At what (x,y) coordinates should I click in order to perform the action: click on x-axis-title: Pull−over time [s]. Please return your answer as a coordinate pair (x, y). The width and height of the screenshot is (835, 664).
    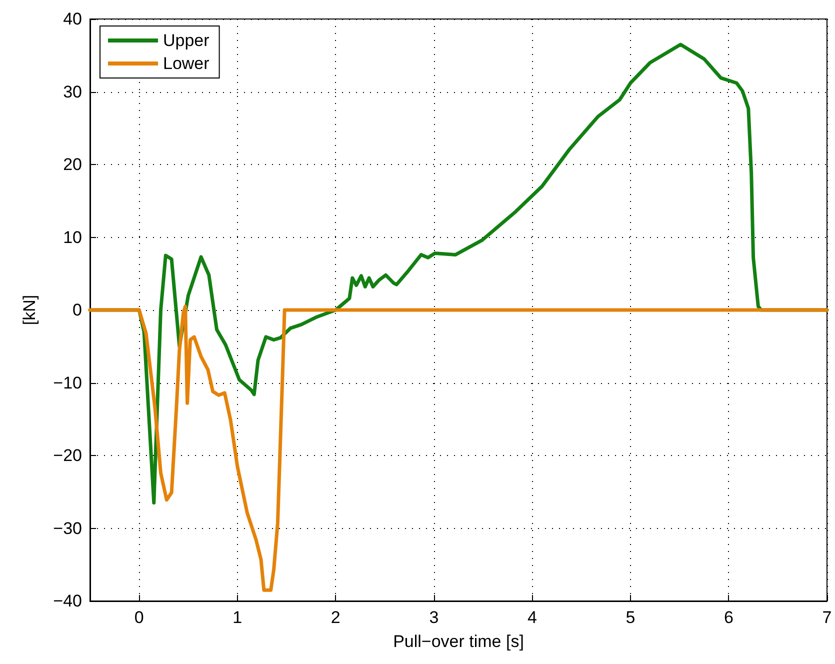
    Looking at the image, I should click on (458, 641).